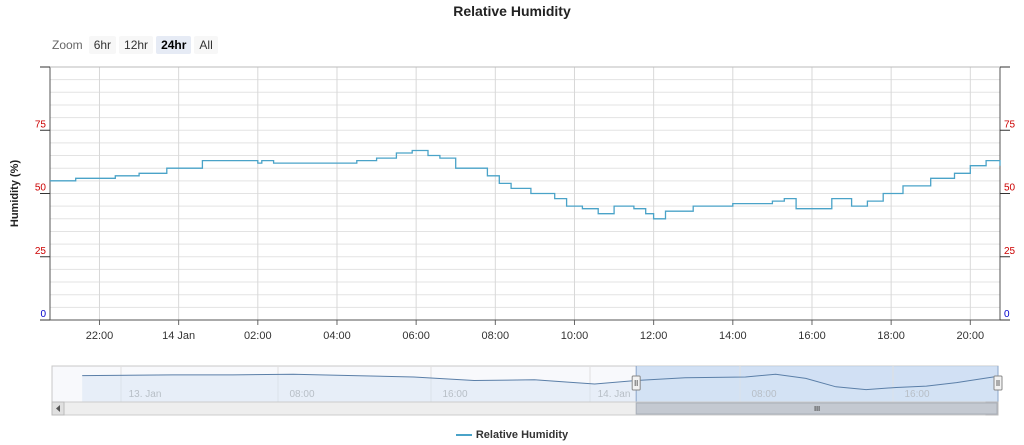 The image size is (1024, 445). I want to click on zoom-12hr-button: 12hr, so click(136, 45).